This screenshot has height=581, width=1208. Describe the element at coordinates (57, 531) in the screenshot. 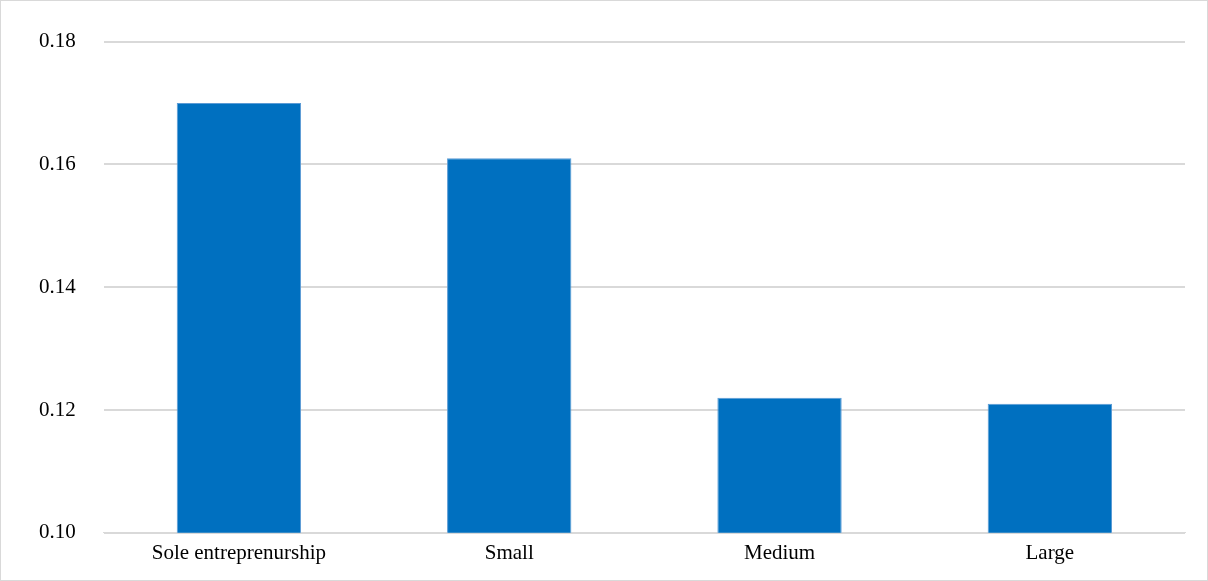

I see `y-tick-label: 0.10` at that location.